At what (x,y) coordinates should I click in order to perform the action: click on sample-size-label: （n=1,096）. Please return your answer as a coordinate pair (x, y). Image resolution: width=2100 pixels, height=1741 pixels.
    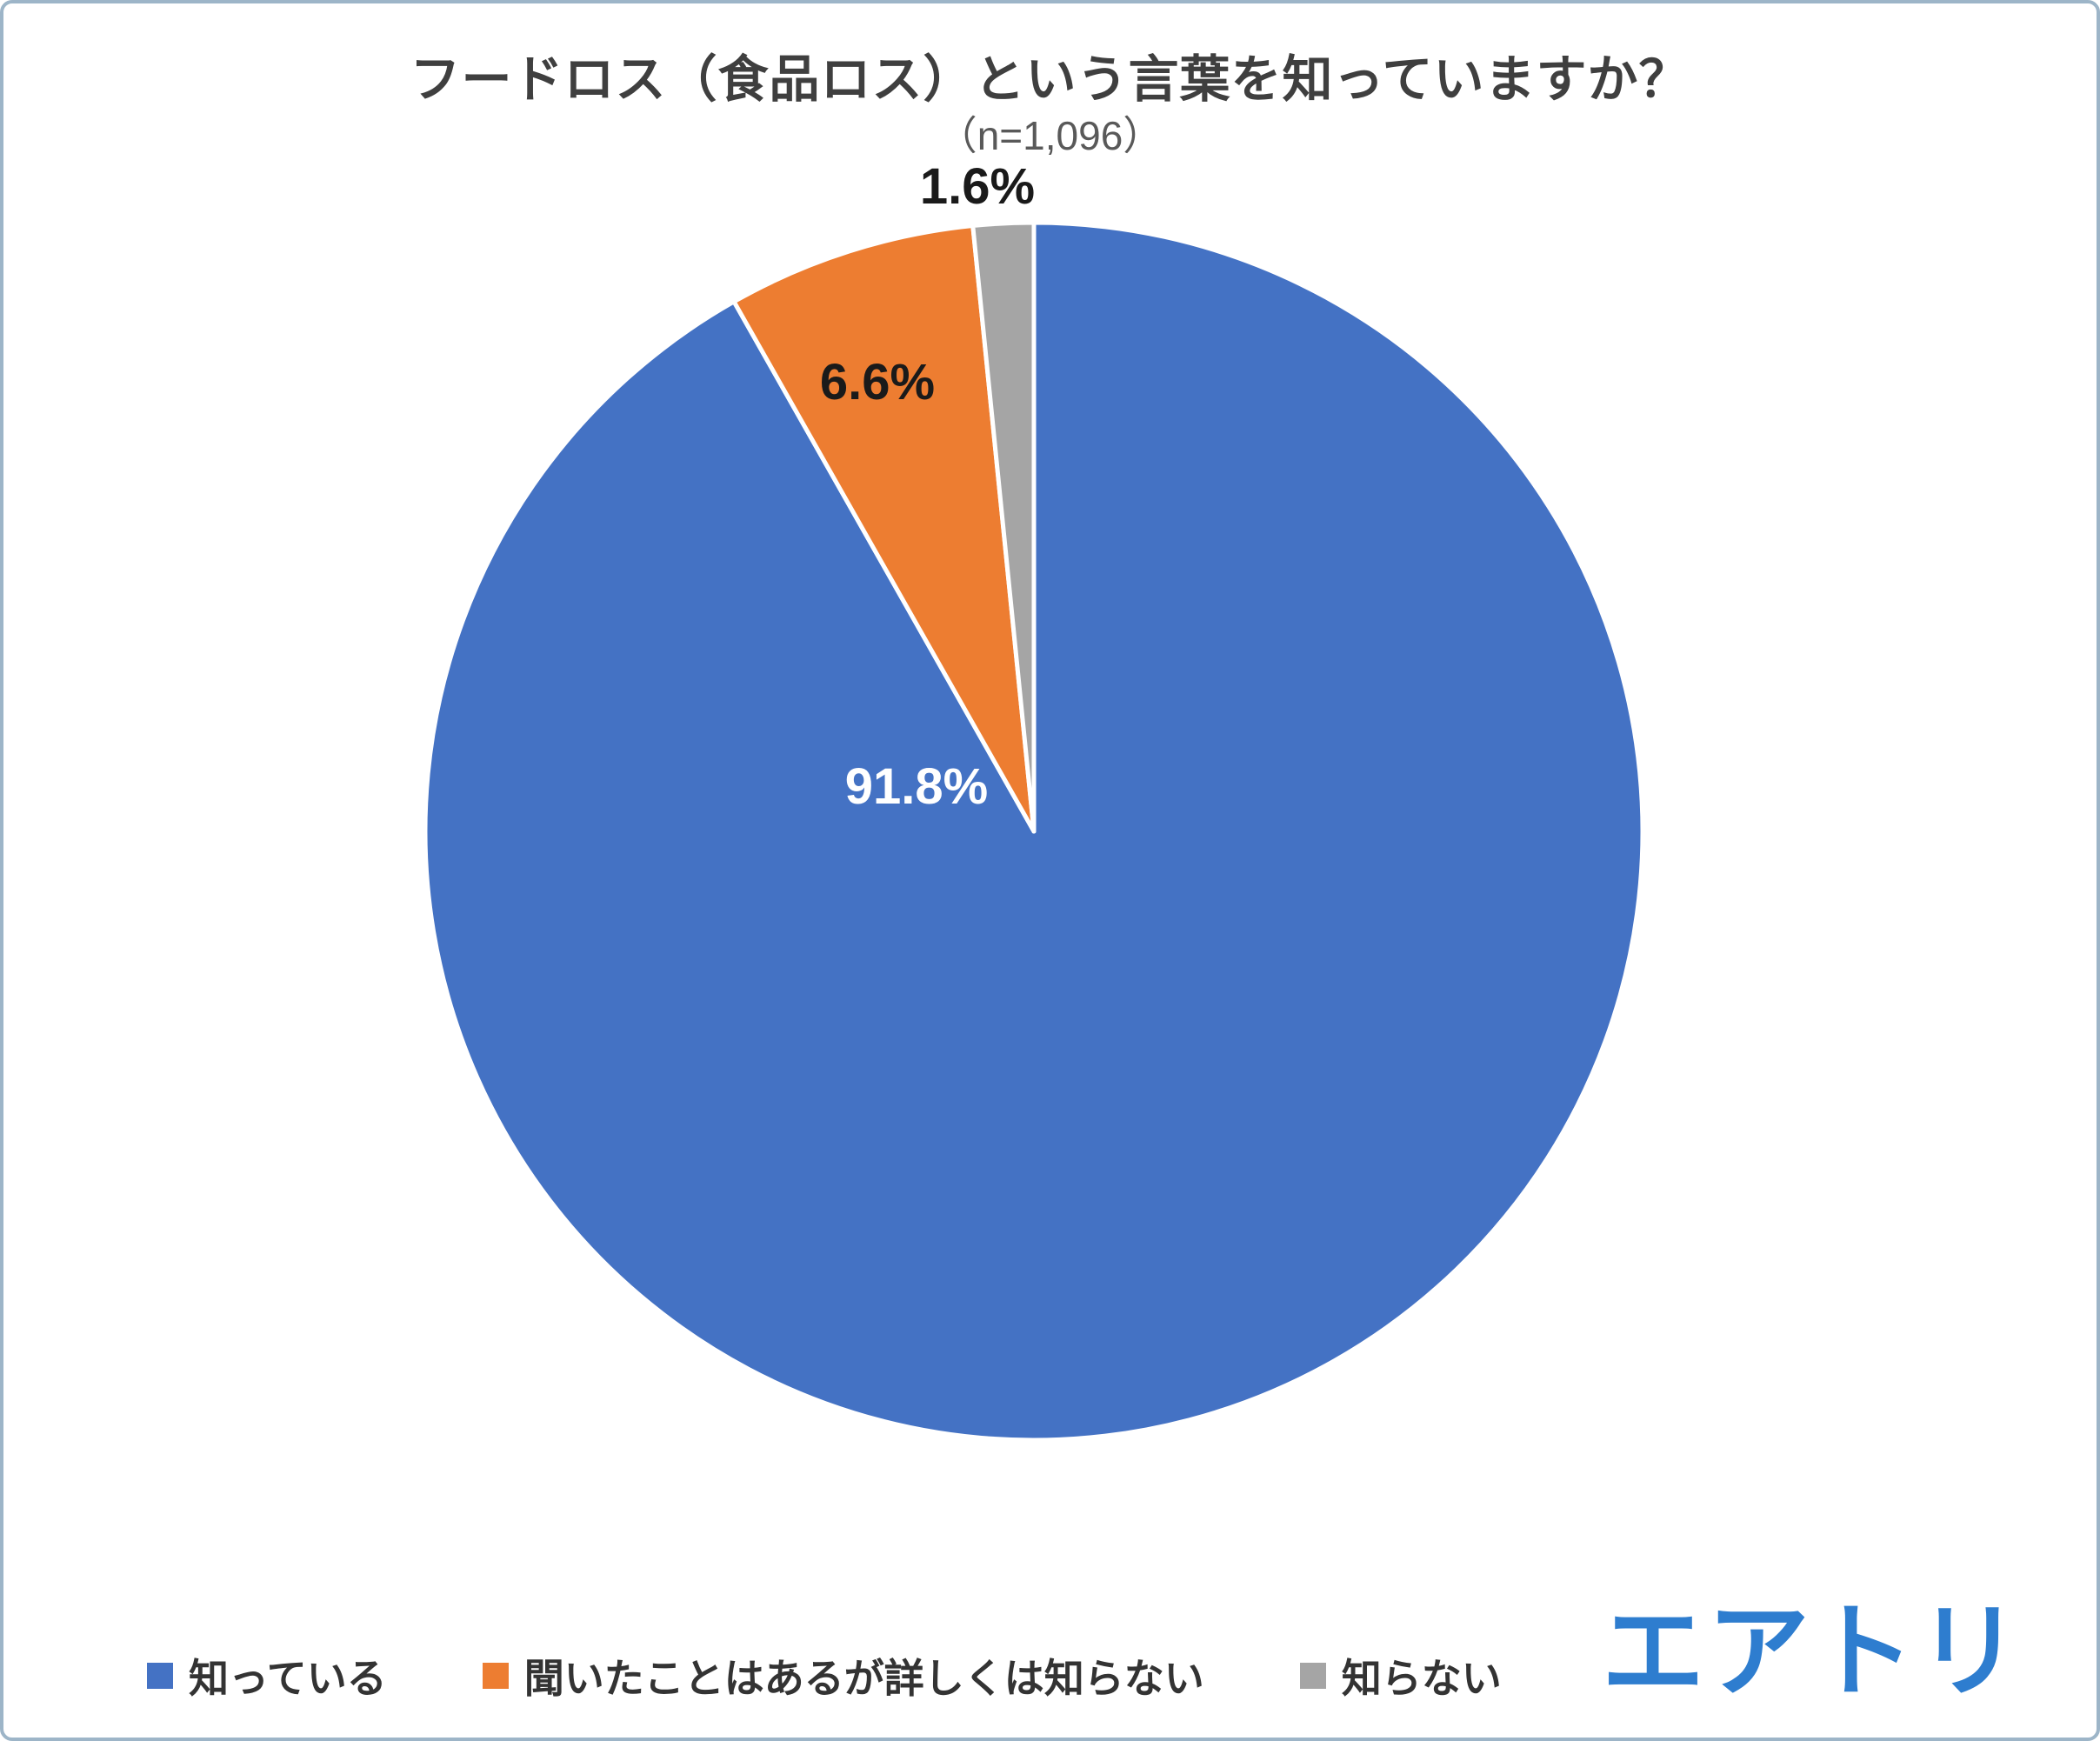
    Looking at the image, I should click on (1050, 135).